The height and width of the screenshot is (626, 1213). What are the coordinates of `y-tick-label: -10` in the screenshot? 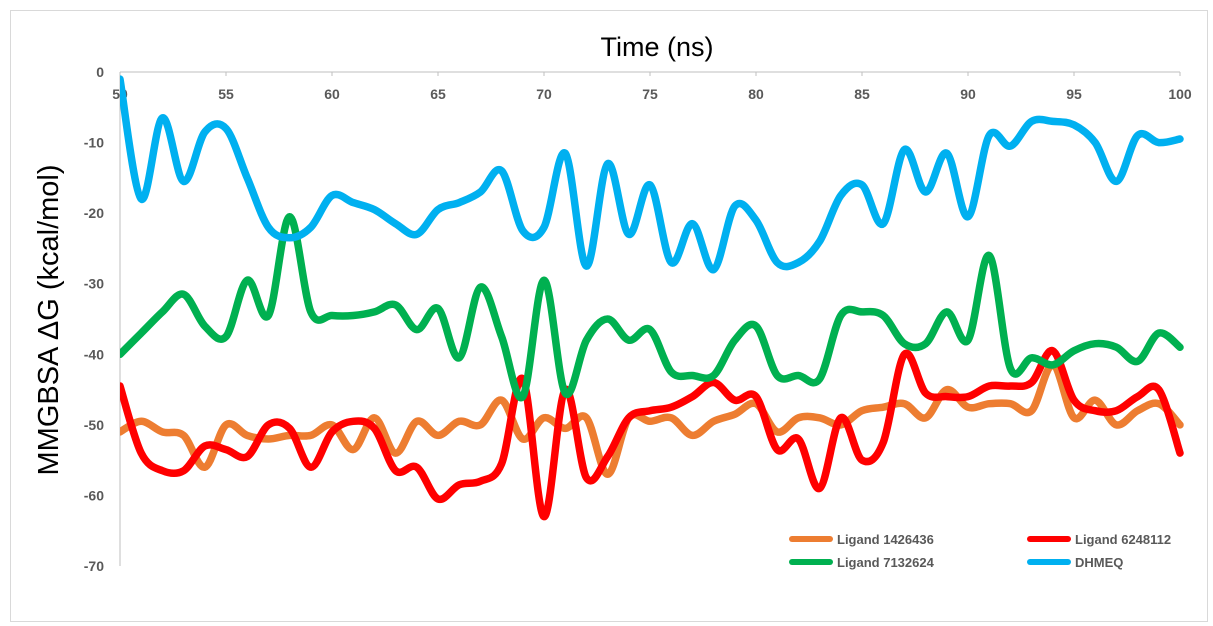 It's located at (94, 143).